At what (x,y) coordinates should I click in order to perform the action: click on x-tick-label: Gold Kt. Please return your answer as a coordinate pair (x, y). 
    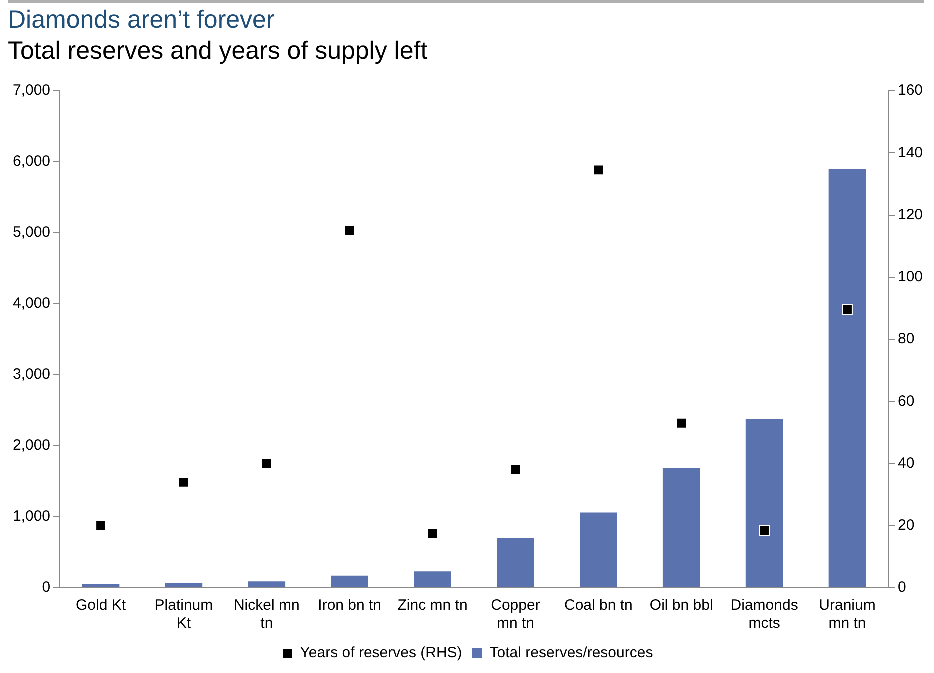
    Looking at the image, I should click on (101, 605).